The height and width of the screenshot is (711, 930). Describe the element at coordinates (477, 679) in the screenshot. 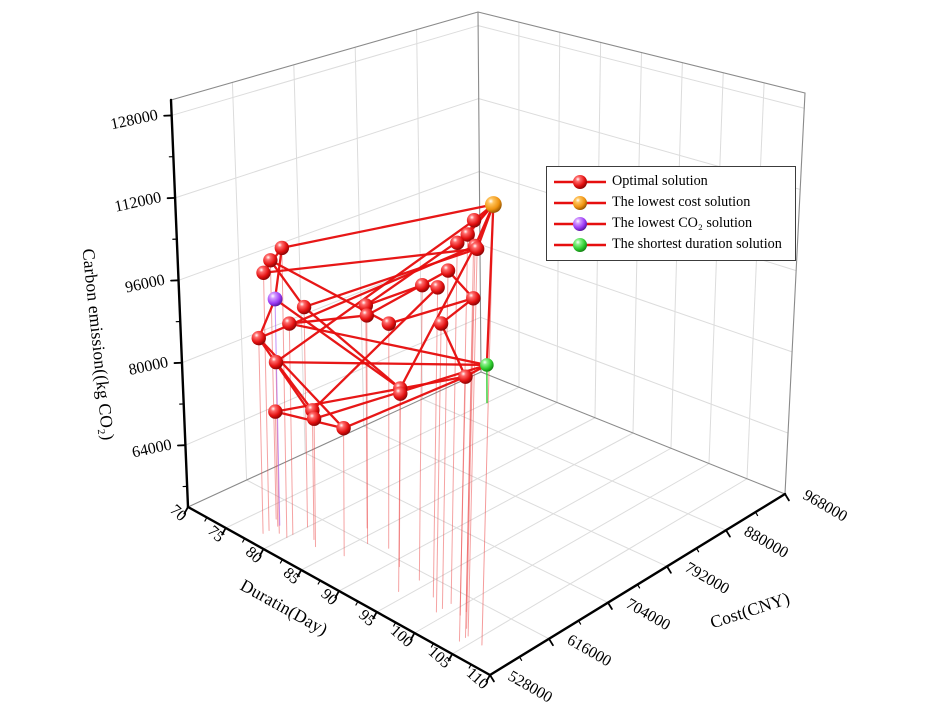

I see `tick-label: 110` at that location.